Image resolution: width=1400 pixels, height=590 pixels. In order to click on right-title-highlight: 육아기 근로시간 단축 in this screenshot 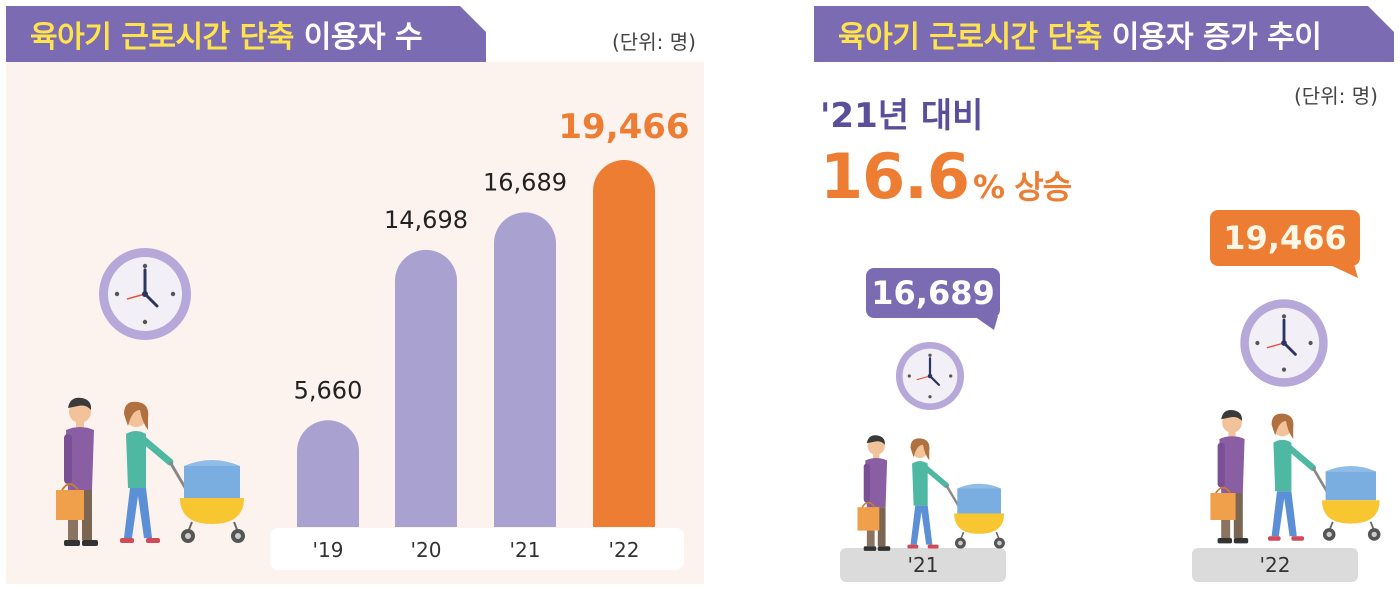, I will do `click(970, 37)`.